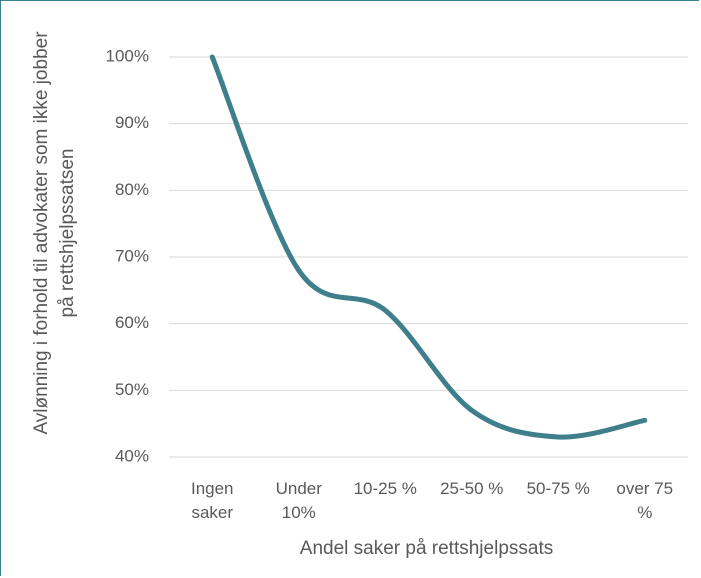  What do you see at coordinates (132, 255) in the screenshot?
I see `y-tick-label: 70%` at bounding box center [132, 255].